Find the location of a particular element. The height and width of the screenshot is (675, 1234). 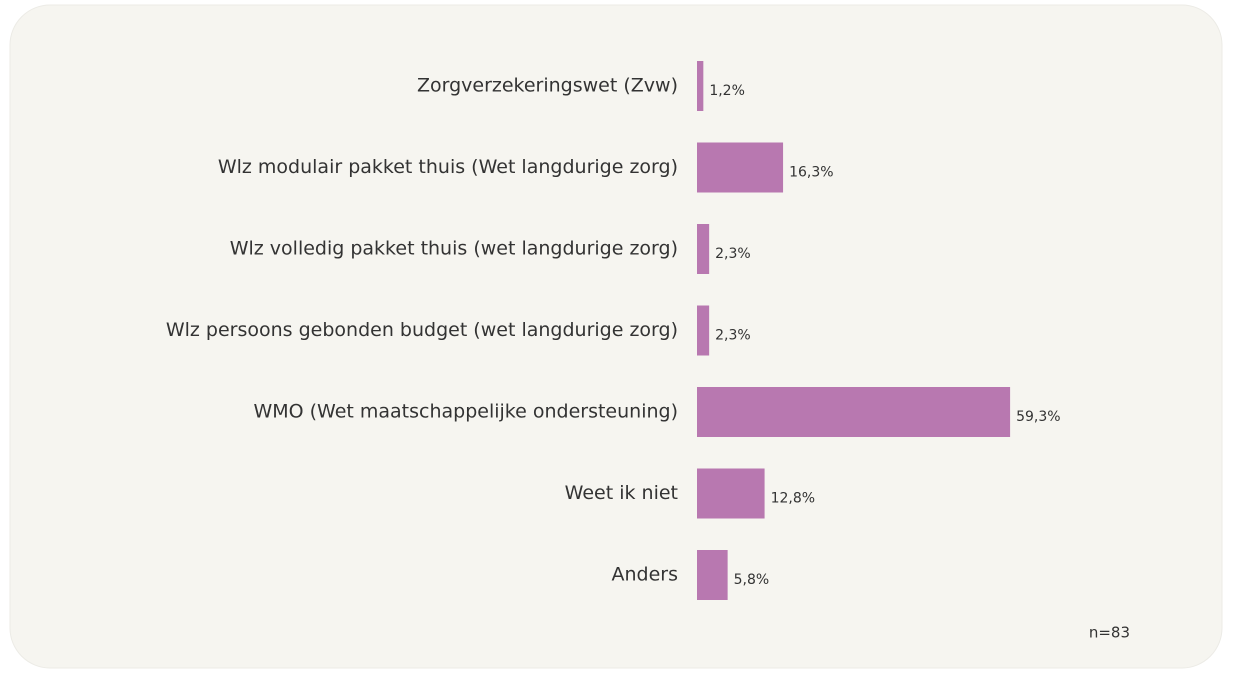

value-label: 5,8% is located at coordinates (752, 580).